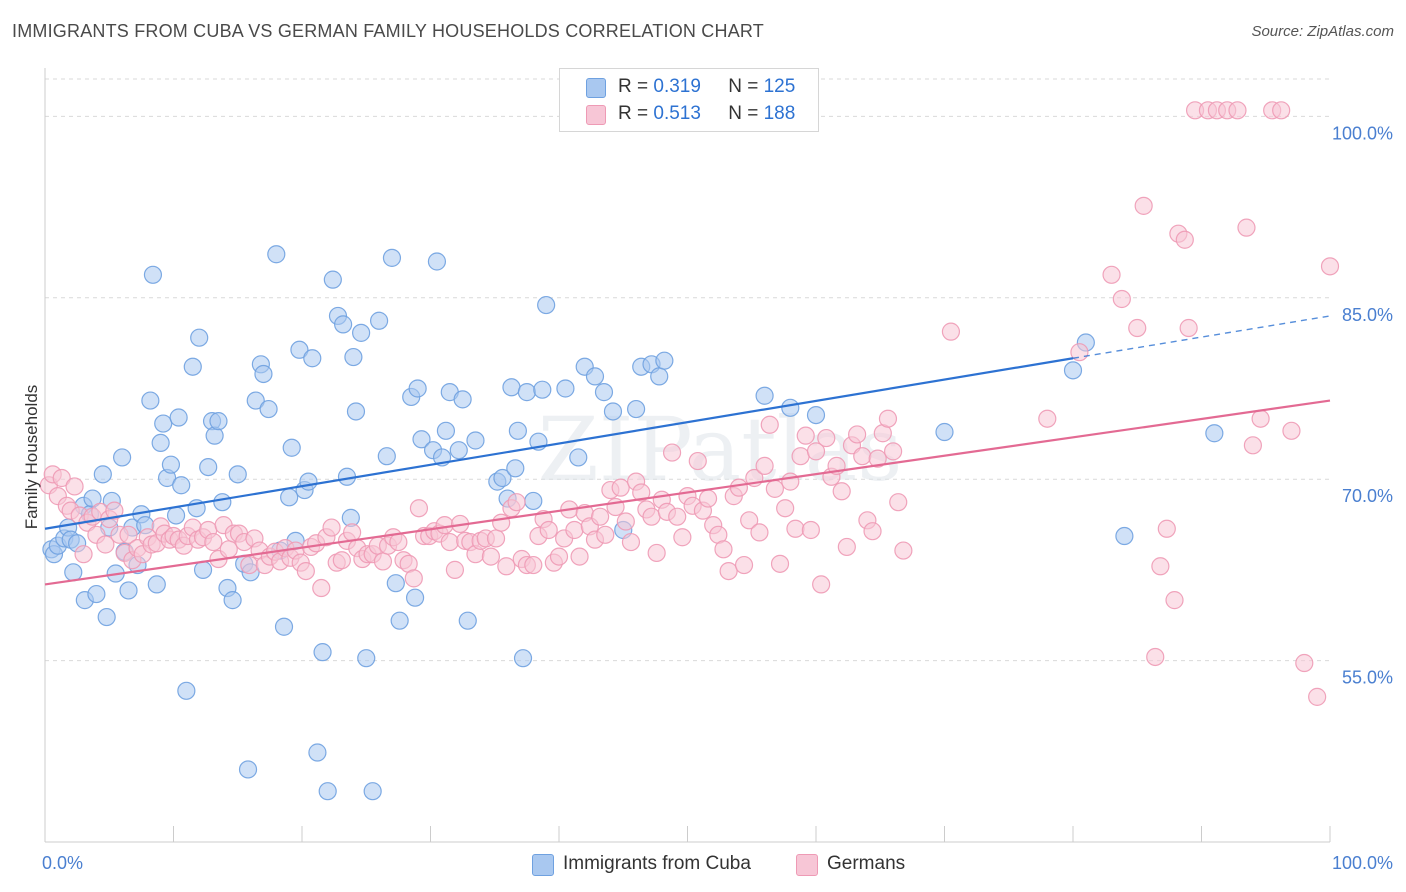 The width and height of the screenshot is (1406, 892). What do you see at coordinates (677, 86) in the screenshot?
I see `r-value-cuba: 0.319` at bounding box center [677, 86].